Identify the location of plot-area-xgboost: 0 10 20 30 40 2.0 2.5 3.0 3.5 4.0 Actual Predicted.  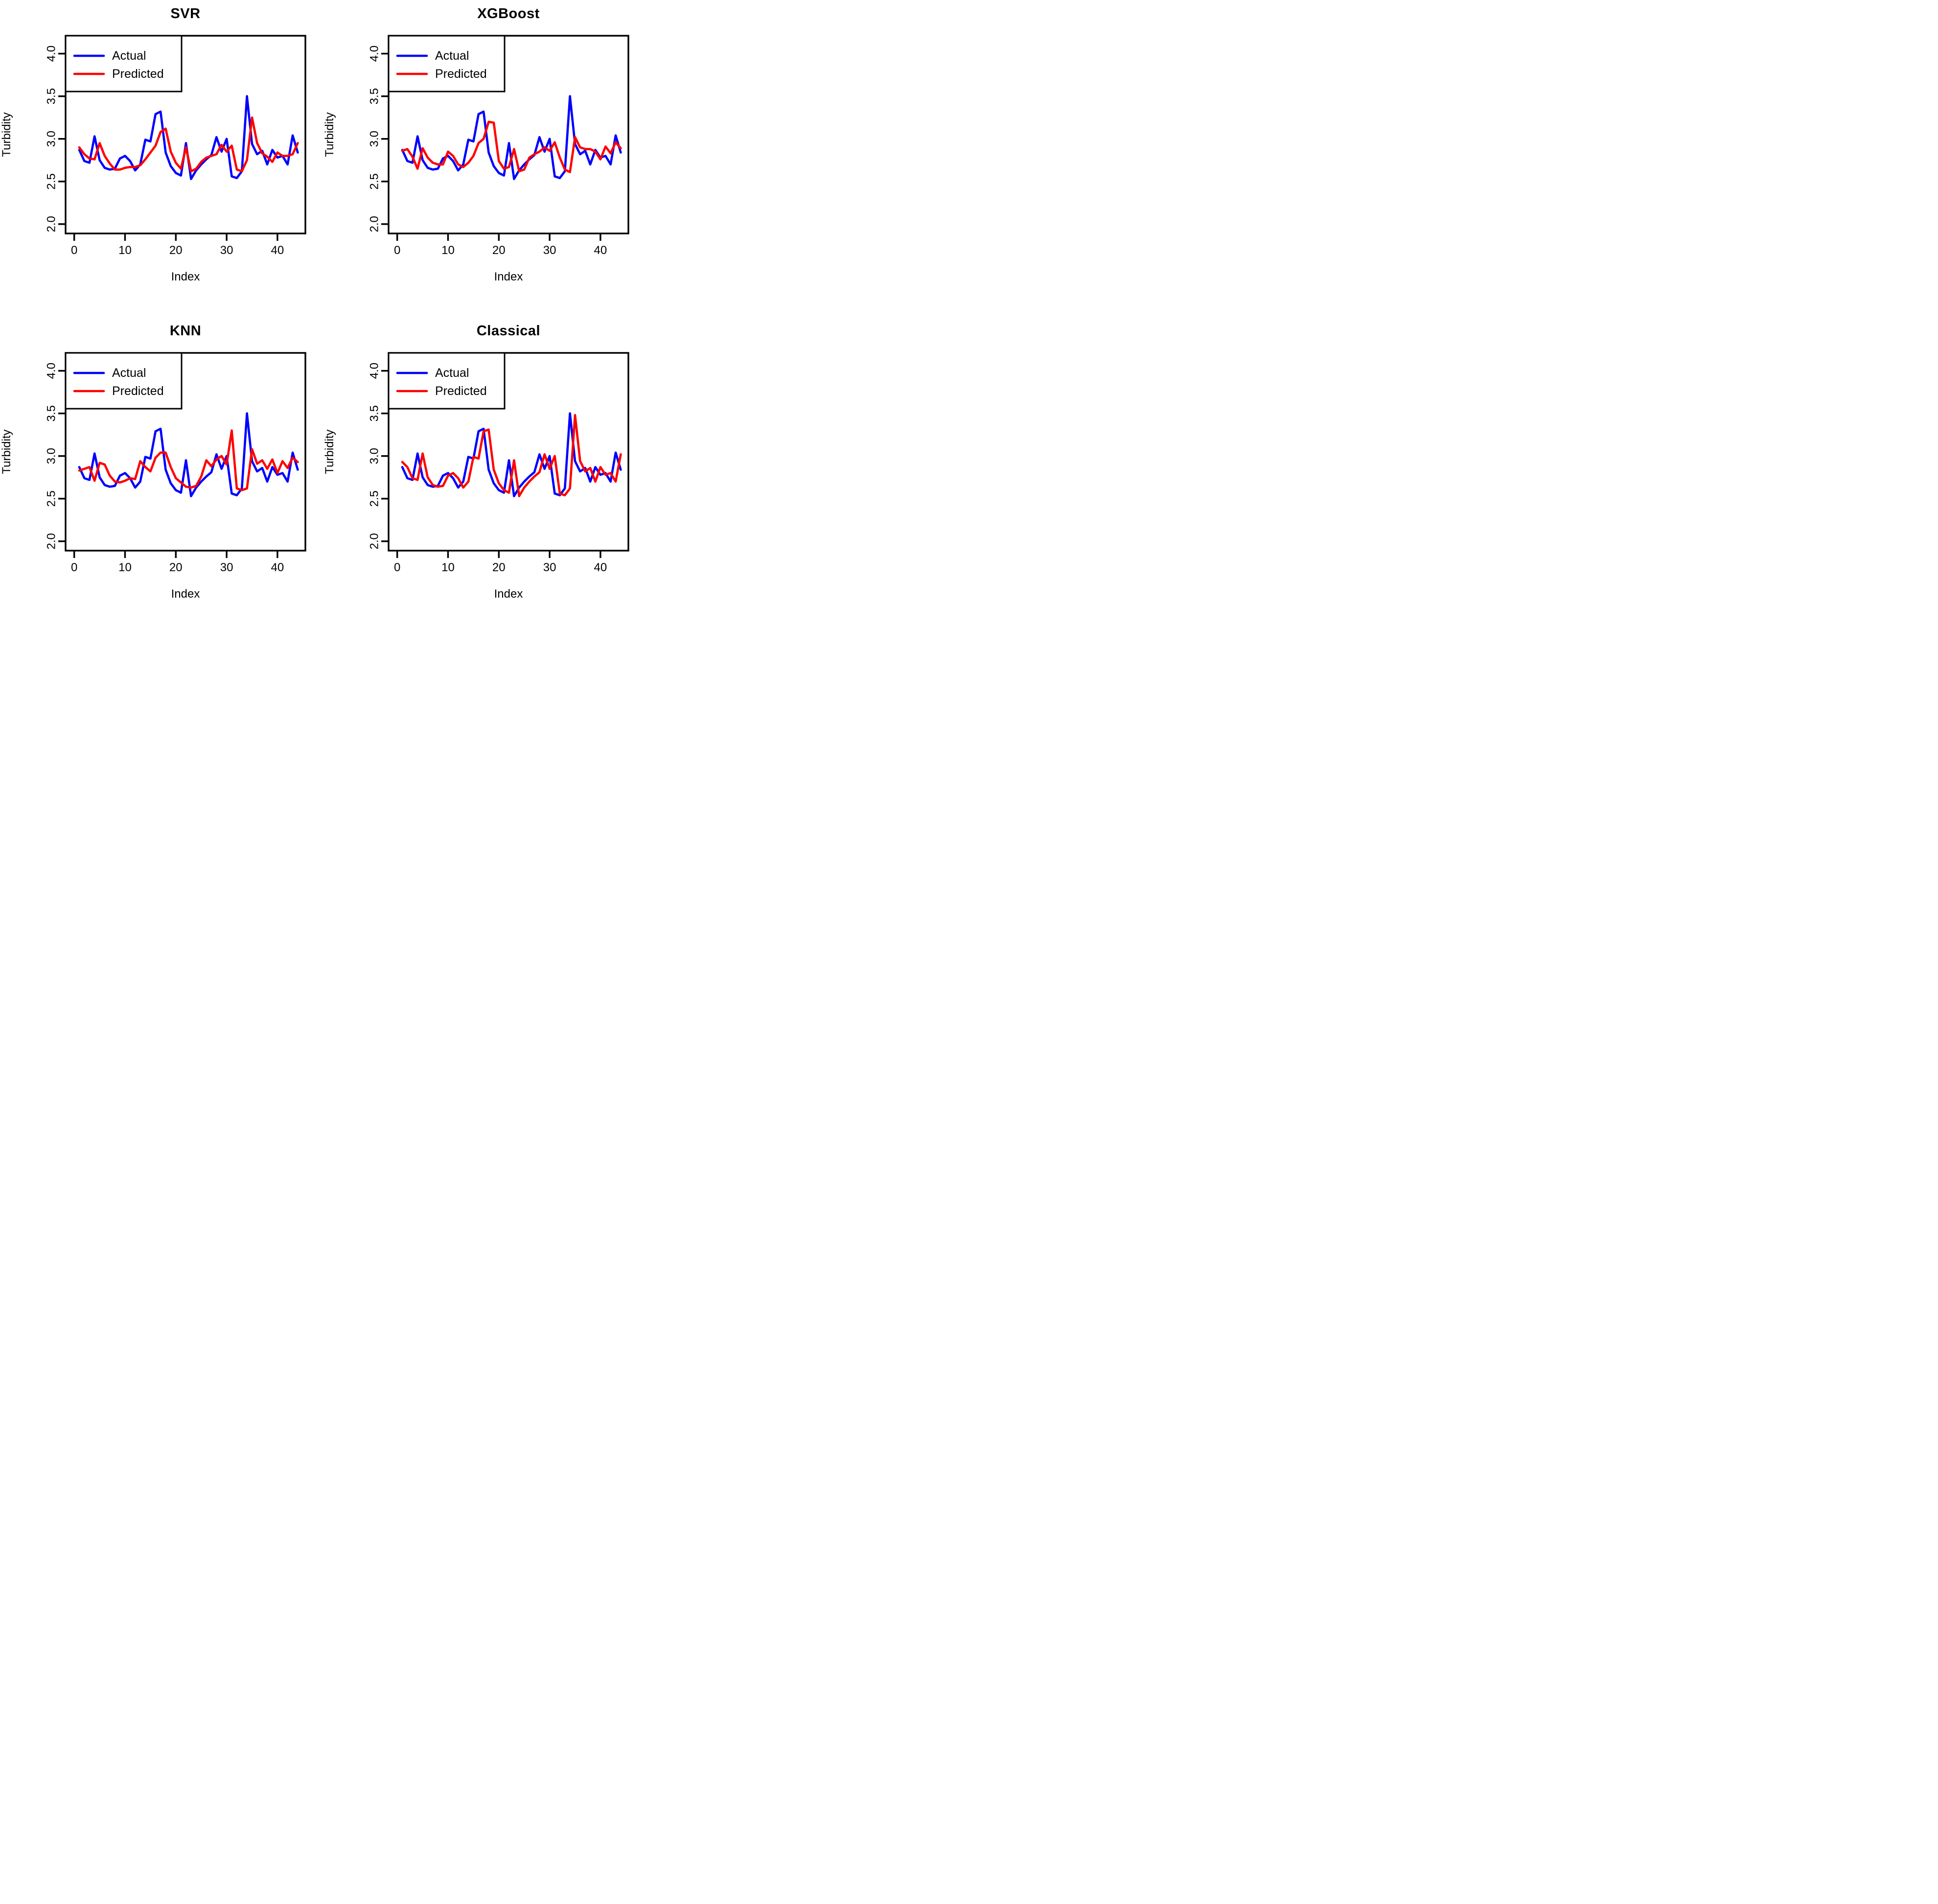
(498, 146).